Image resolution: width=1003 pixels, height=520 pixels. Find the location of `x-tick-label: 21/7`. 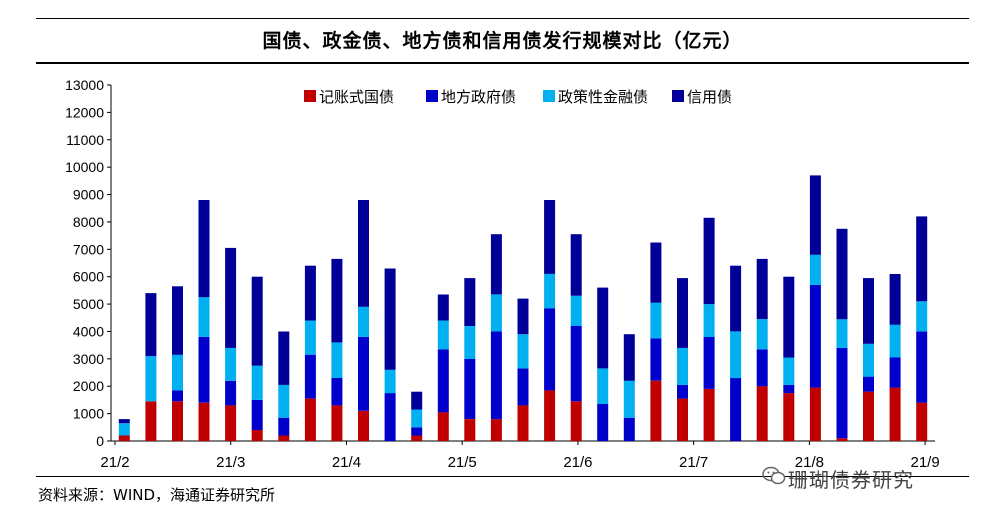

x-tick-label: 21/7 is located at coordinates (693, 462).